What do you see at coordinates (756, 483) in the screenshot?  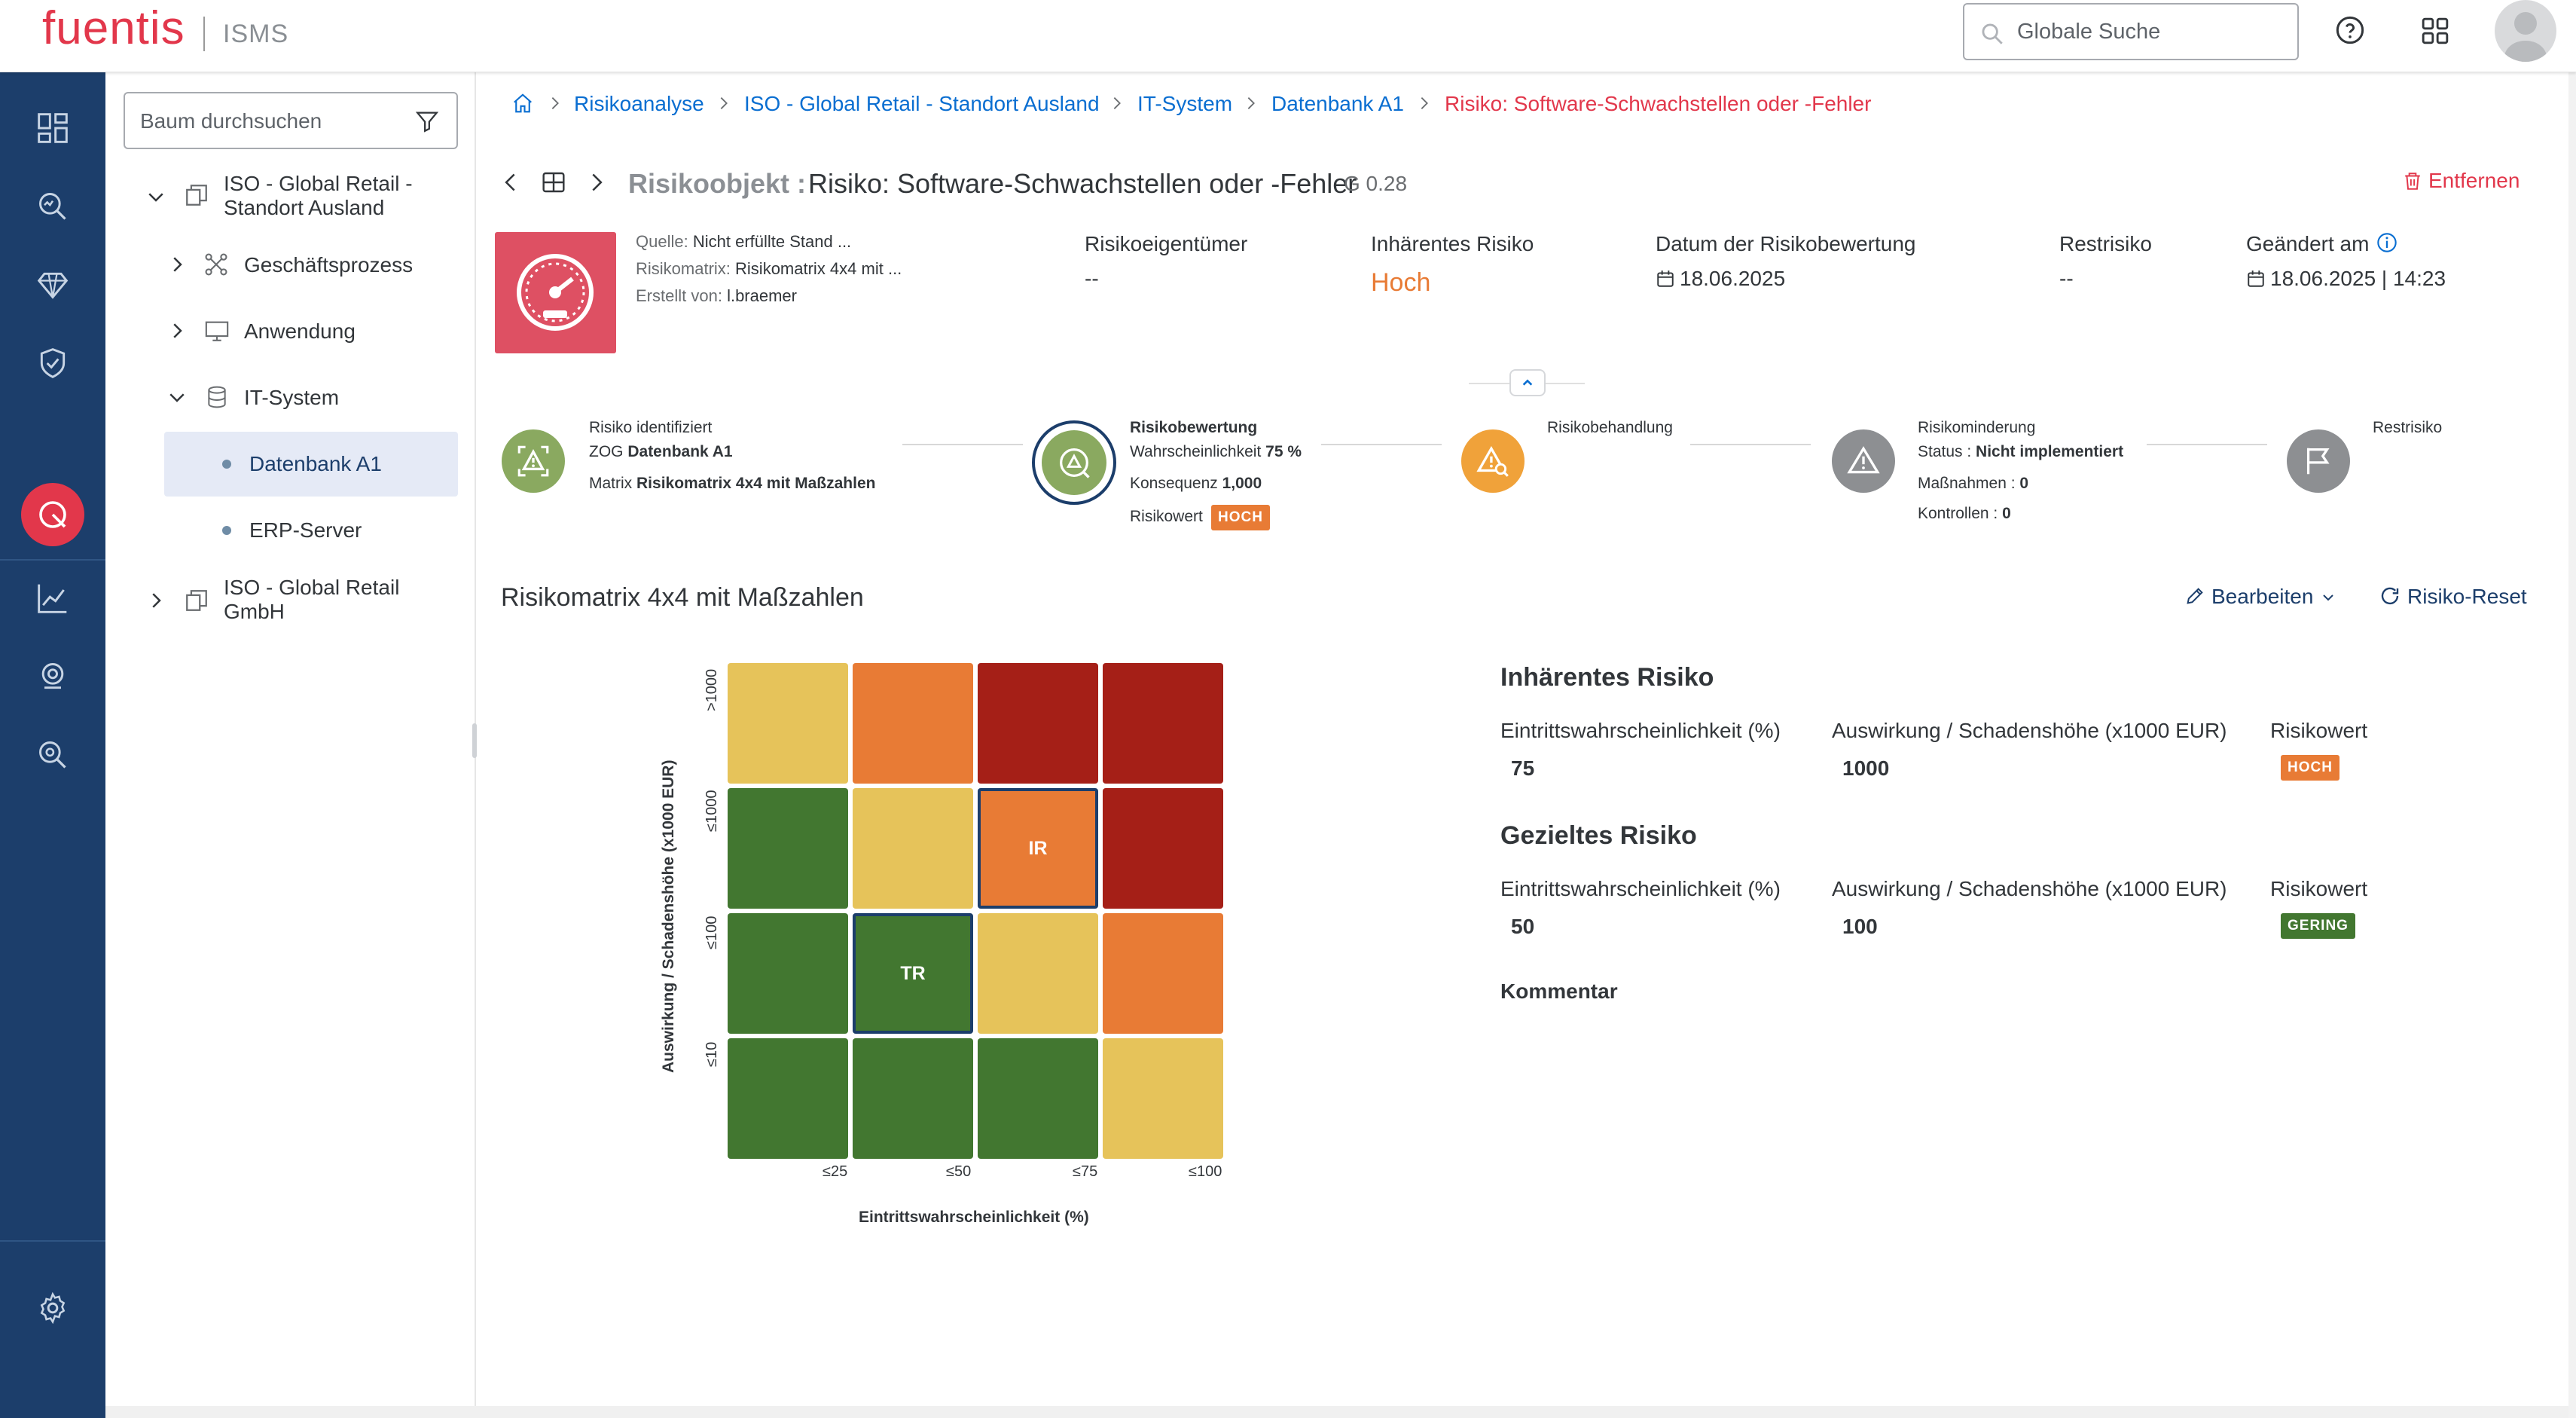 I see `step-identified-matrix-value: Risikomatrix 4x4 mit Maßzahlen` at bounding box center [756, 483].